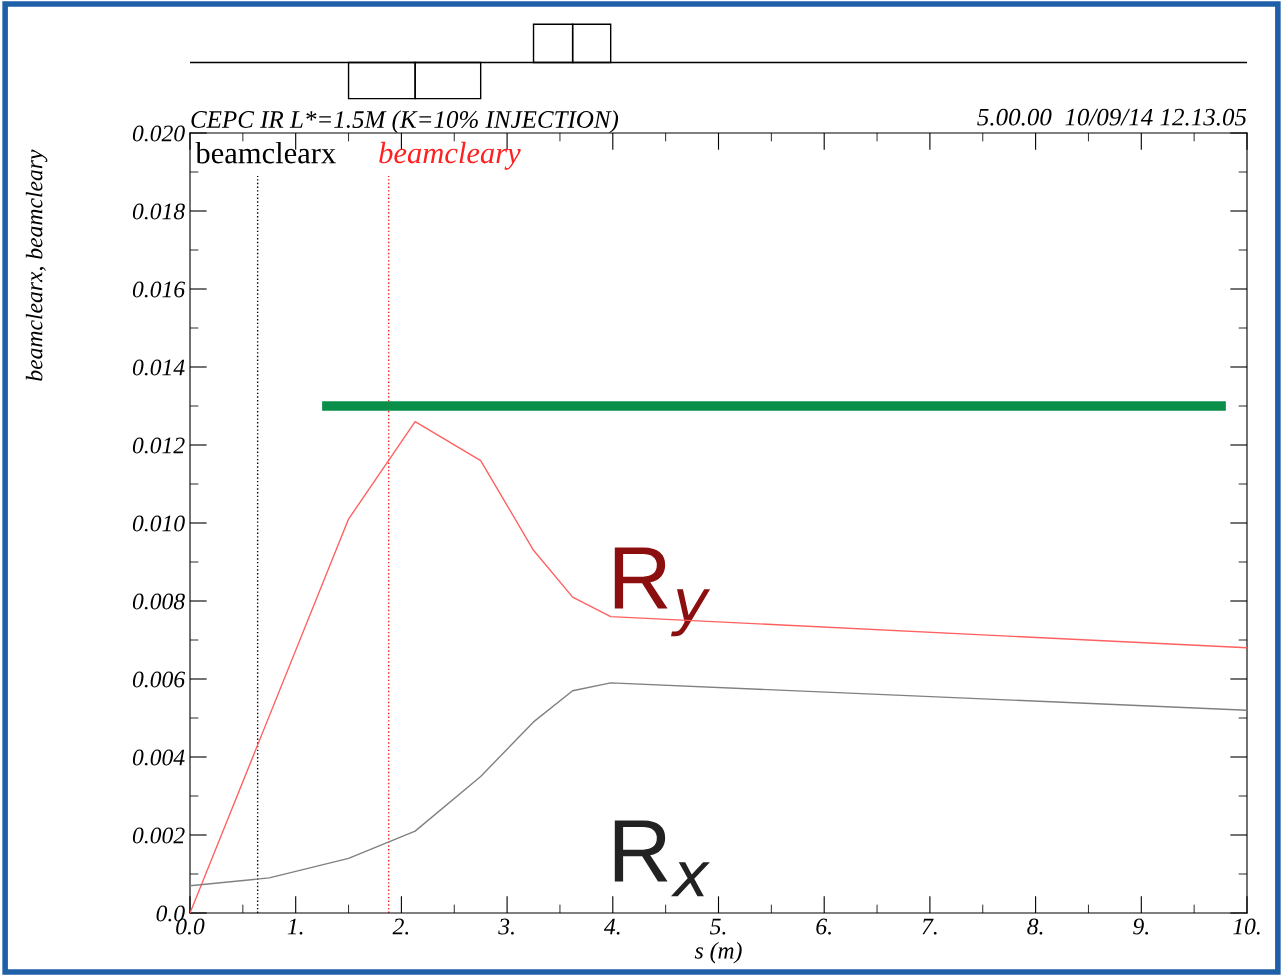  I want to click on y-tick-label: 0.004, so click(158, 757).